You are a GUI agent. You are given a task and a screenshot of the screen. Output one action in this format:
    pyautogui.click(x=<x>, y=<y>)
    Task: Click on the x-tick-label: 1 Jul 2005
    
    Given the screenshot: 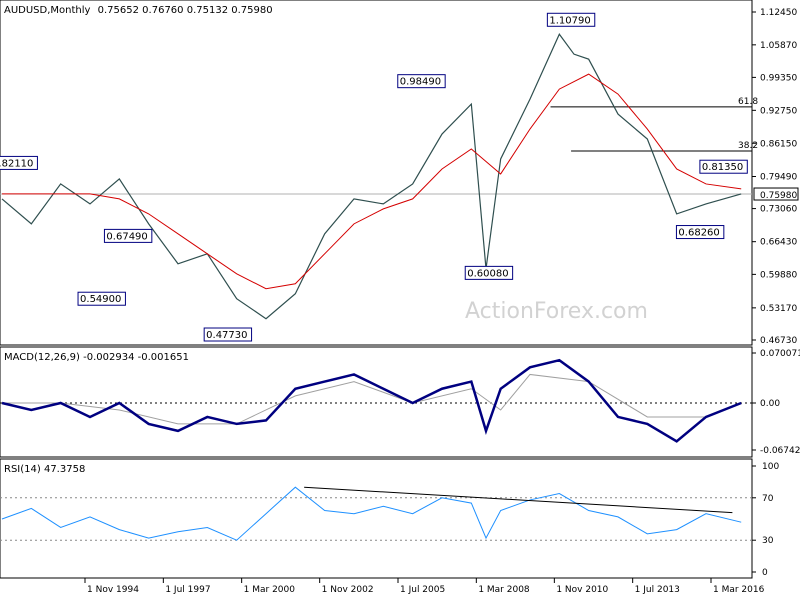 What is the action you would take?
    pyautogui.click(x=422, y=590)
    